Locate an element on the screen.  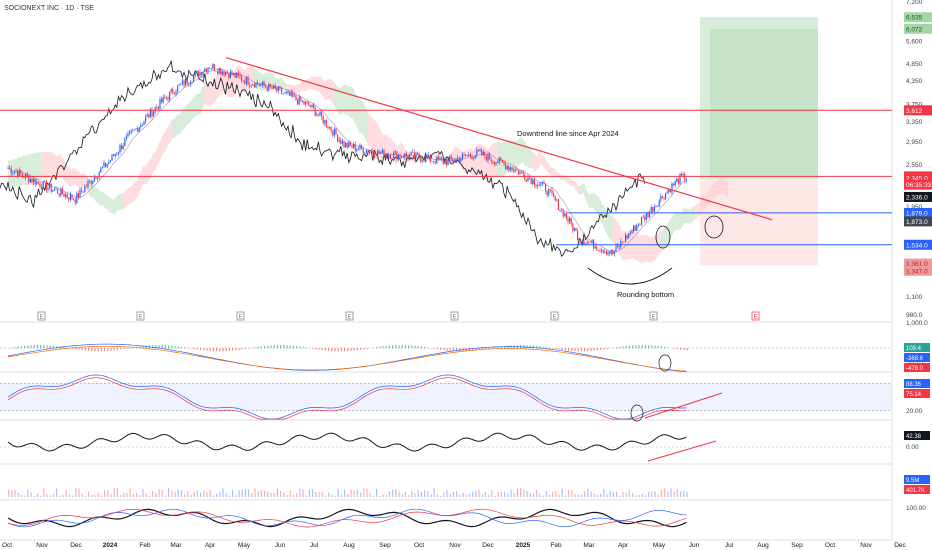
price-badge-label: 1,879.0 is located at coordinates (917, 213).